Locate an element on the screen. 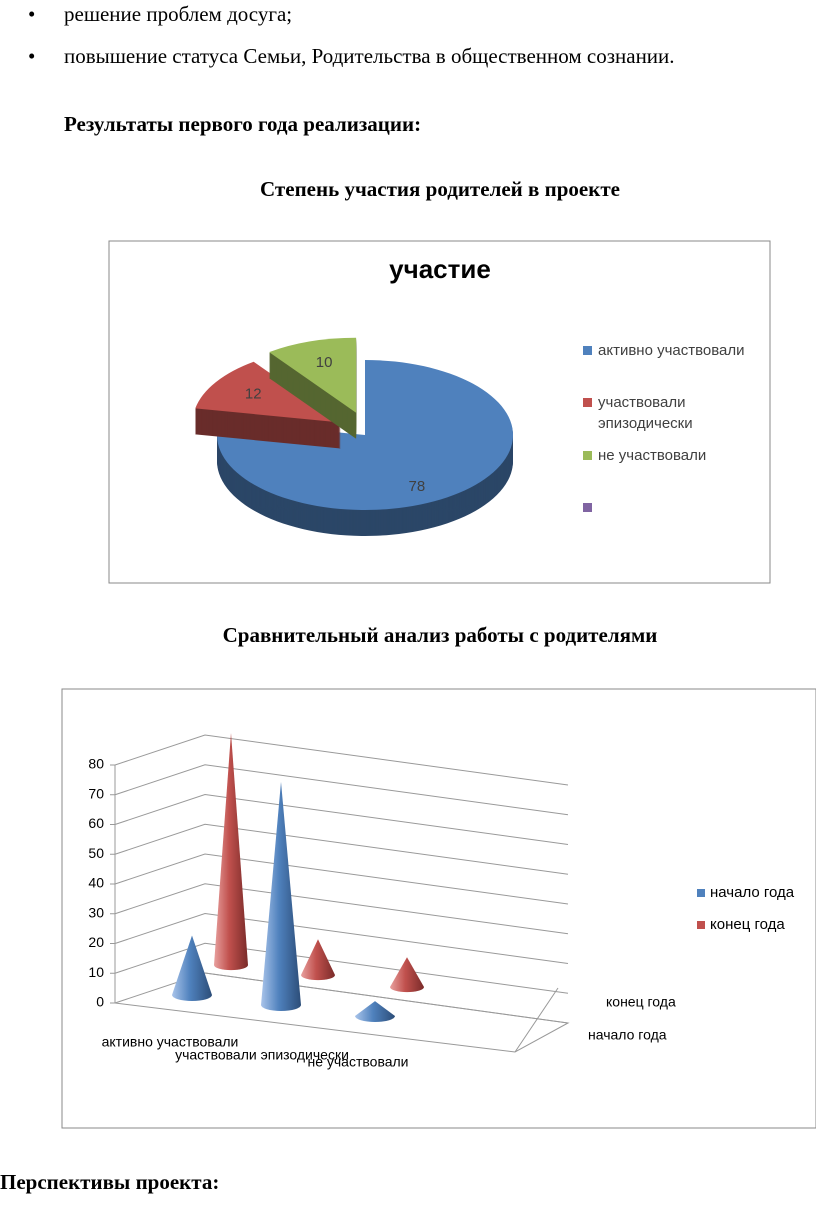 The width and height of the screenshot is (816, 1217). footer-heading: Перспективы проекта: is located at coordinates (110, 1182).